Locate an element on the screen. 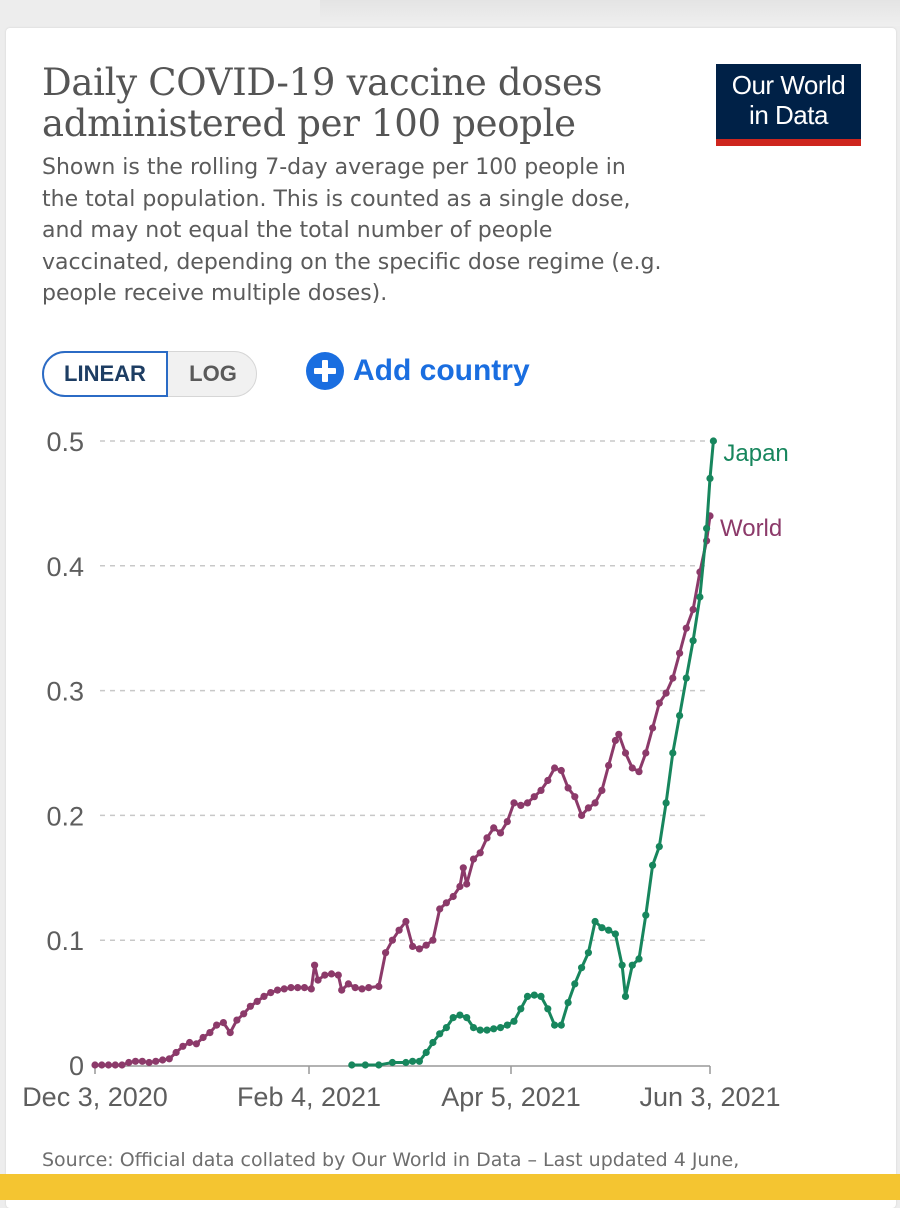 Image resolution: width=900 pixels, height=1208 pixels. add-country-label: Add country is located at coordinates (441, 370).